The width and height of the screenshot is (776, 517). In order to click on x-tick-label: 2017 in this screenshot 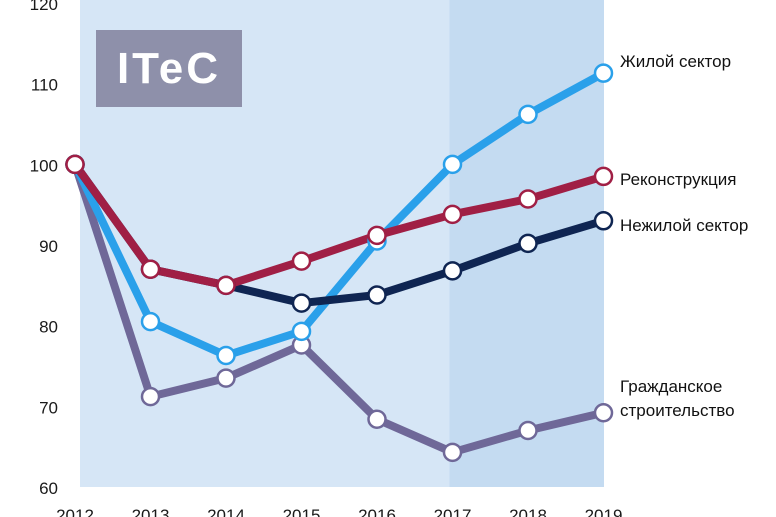, I will do `click(453, 511)`.